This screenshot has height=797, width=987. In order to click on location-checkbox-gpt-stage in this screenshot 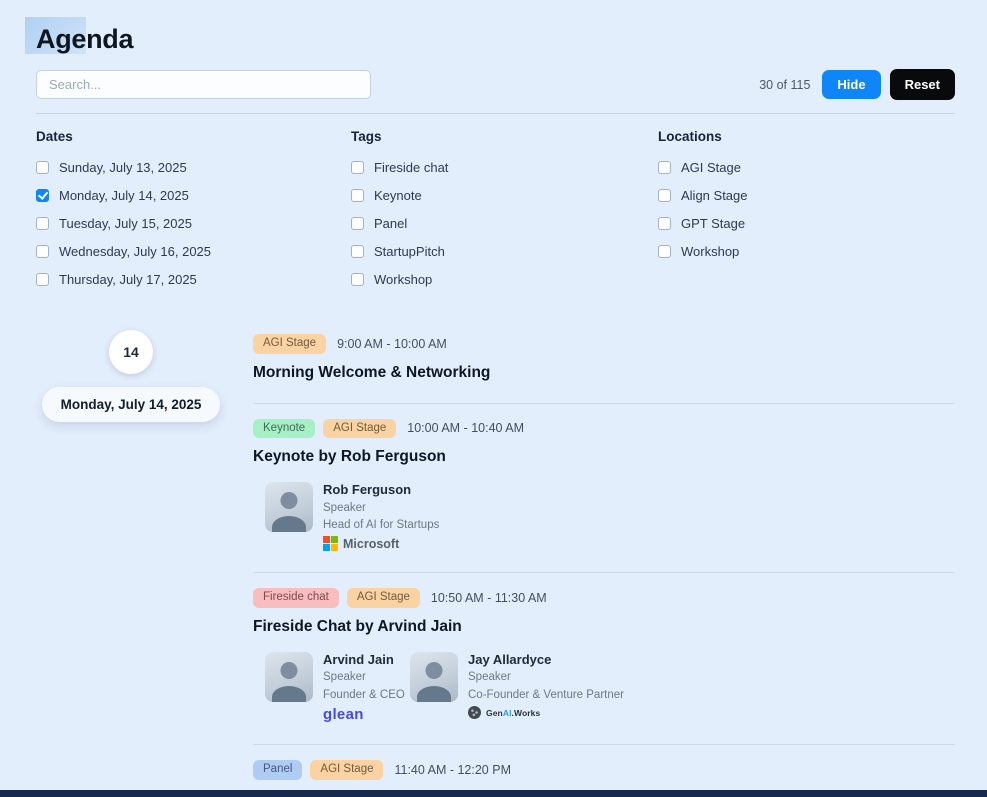, I will do `click(664, 223)`.